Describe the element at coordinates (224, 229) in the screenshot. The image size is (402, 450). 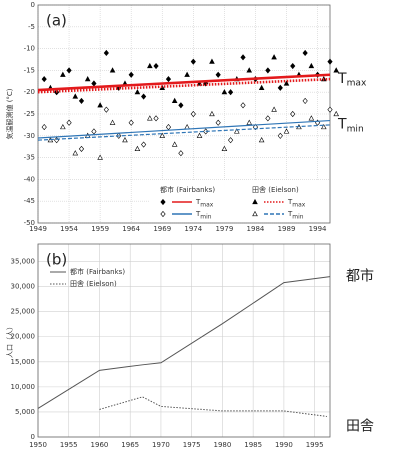
I see `x-tick-label: 1979` at that location.